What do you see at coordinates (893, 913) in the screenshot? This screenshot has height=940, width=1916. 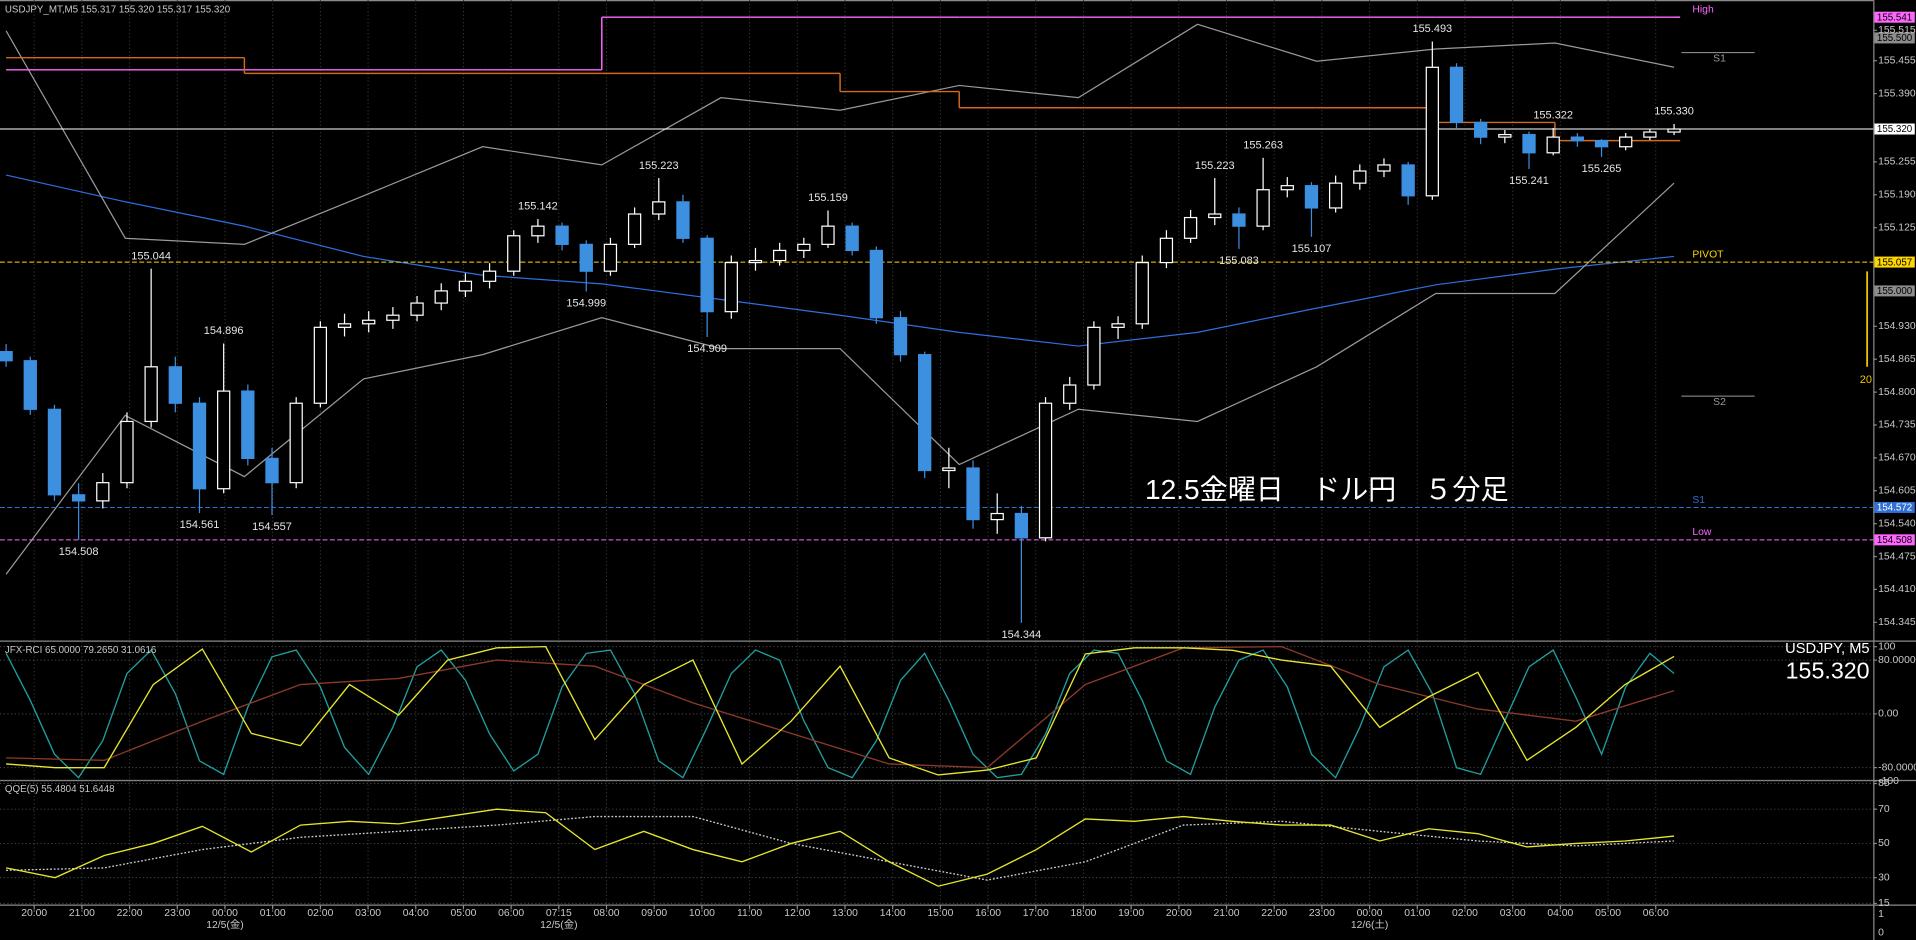 I see `x-tick-label: 14:00` at bounding box center [893, 913].